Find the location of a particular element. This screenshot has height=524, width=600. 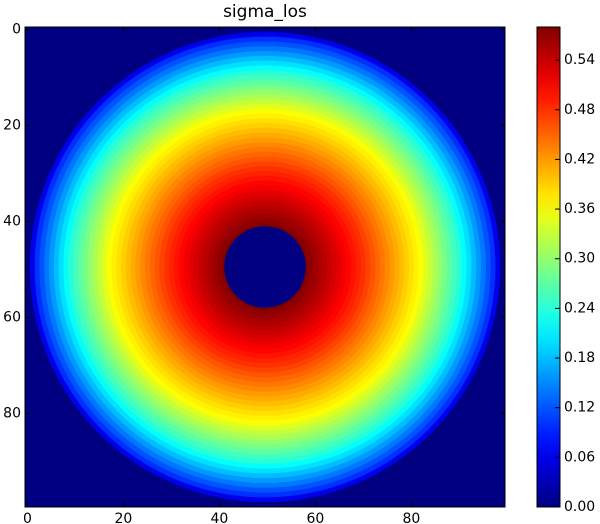

x-tick-label: 60 is located at coordinates (315, 517).